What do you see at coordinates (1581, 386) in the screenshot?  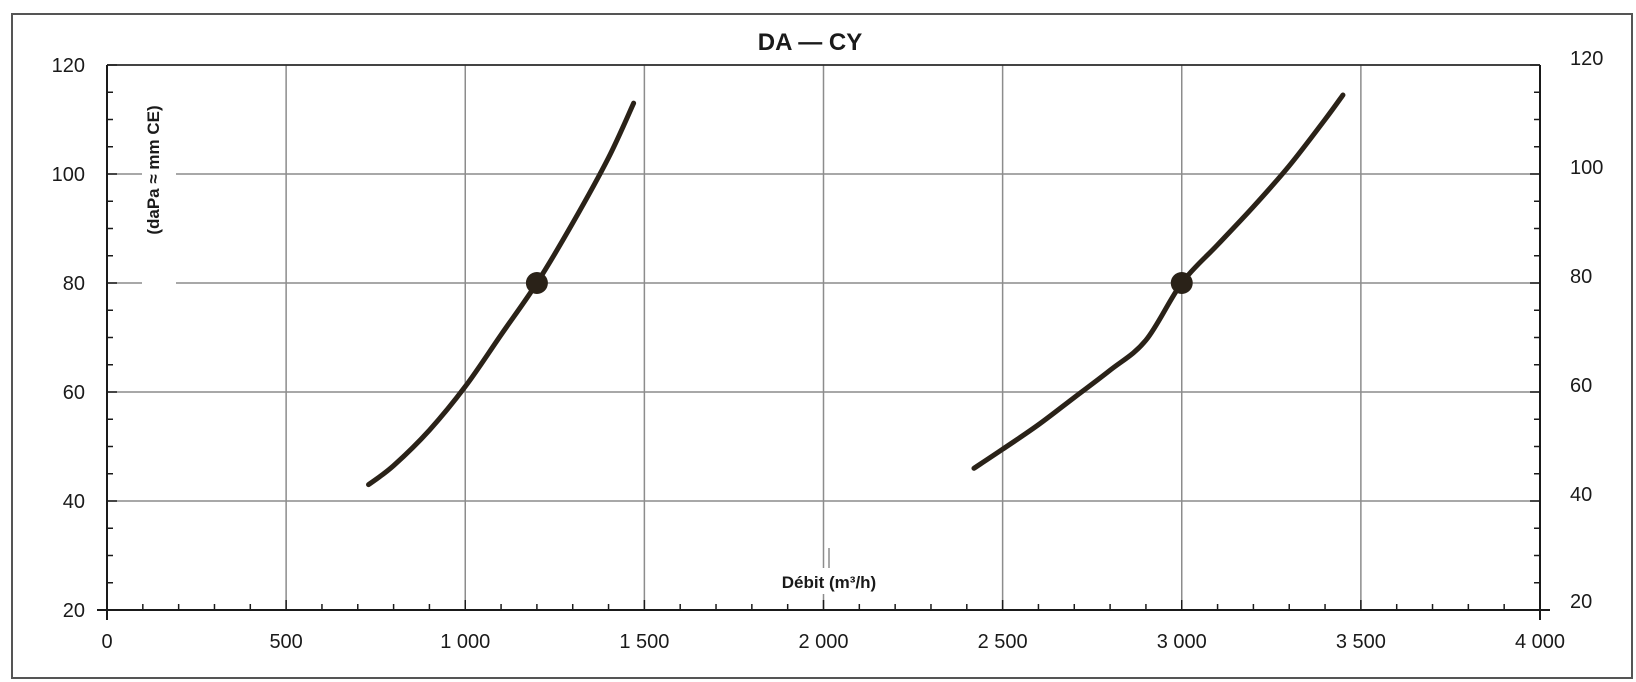 I see `y-tick-label-right: 60` at bounding box center [1581, 386].